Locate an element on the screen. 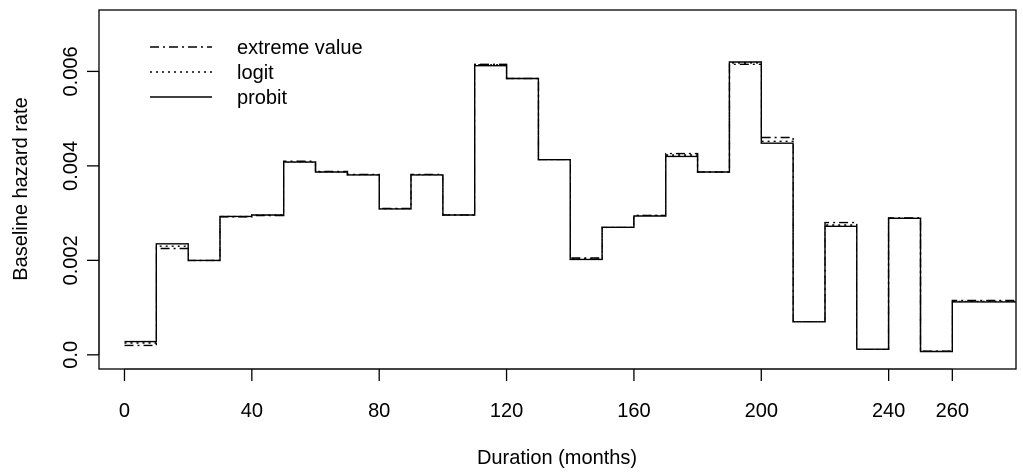 The height and width of the screenshot is (473, 1023). y-tick-label: 0.004 is located at coordinates (71, 166).